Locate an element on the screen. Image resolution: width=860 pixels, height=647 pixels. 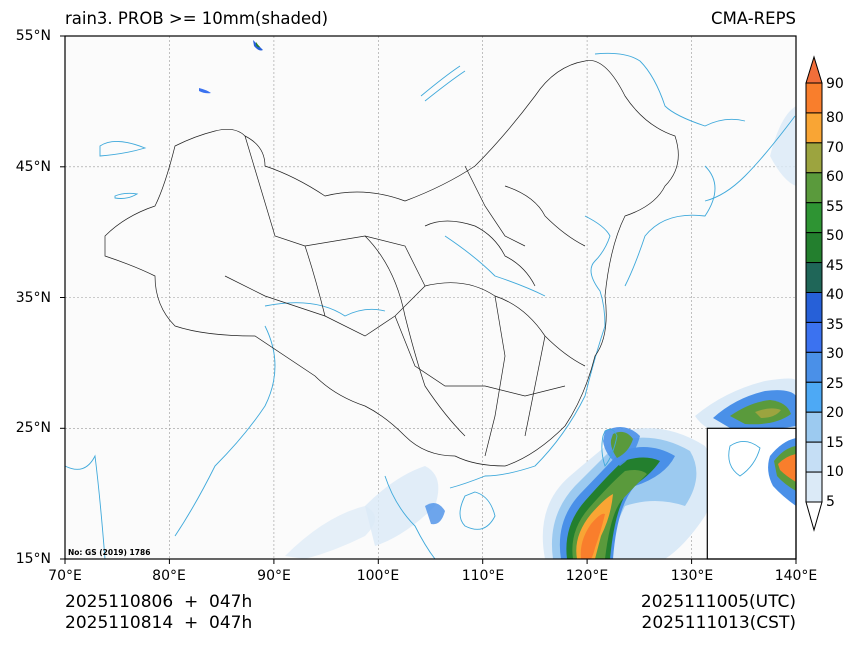
lon-label-80: 80°E is located at coordinates (169, 576).